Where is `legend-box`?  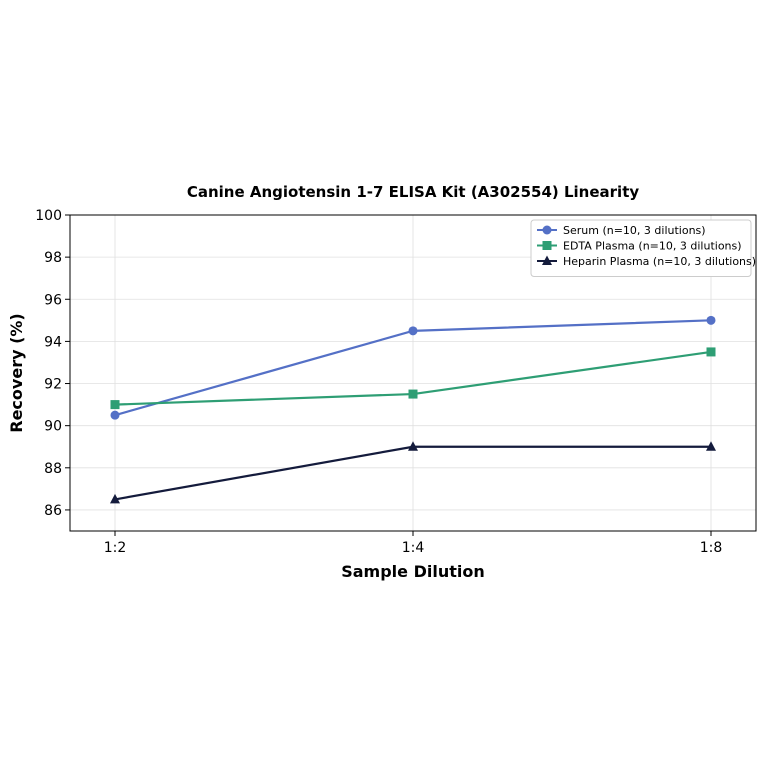 legend-box is located at coordinates (641, 248).